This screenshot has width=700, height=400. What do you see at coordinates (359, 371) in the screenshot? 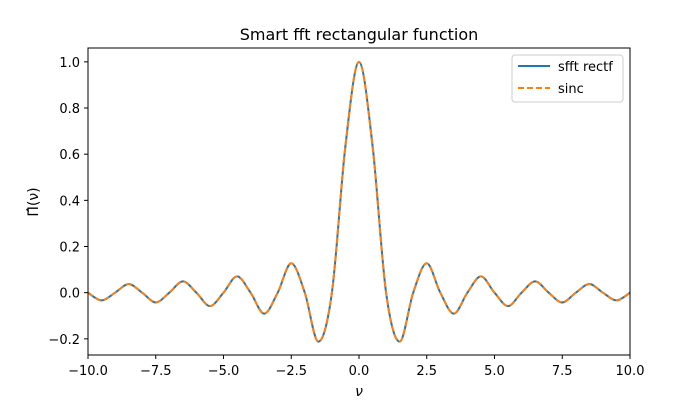
I see `x-tick-label: 0.0` at bounding box center [359, 371].